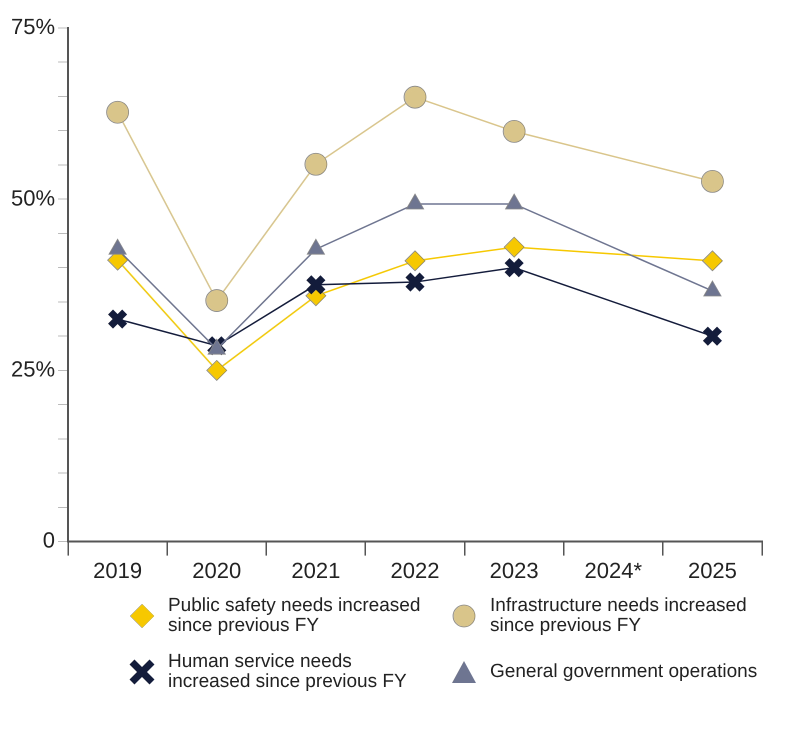  What do you see at coordinates (217, 570) in the screenshot?
I see `x-tick-label: 2020` at bounding box center [217, 570].